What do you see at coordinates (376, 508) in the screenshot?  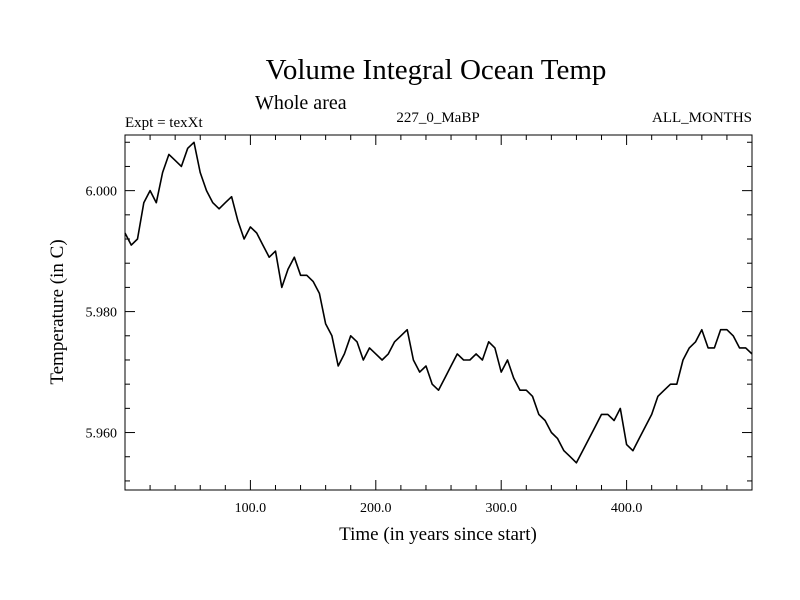 I see `x-tick-label: 200.0` at bounding box center [376, 508].